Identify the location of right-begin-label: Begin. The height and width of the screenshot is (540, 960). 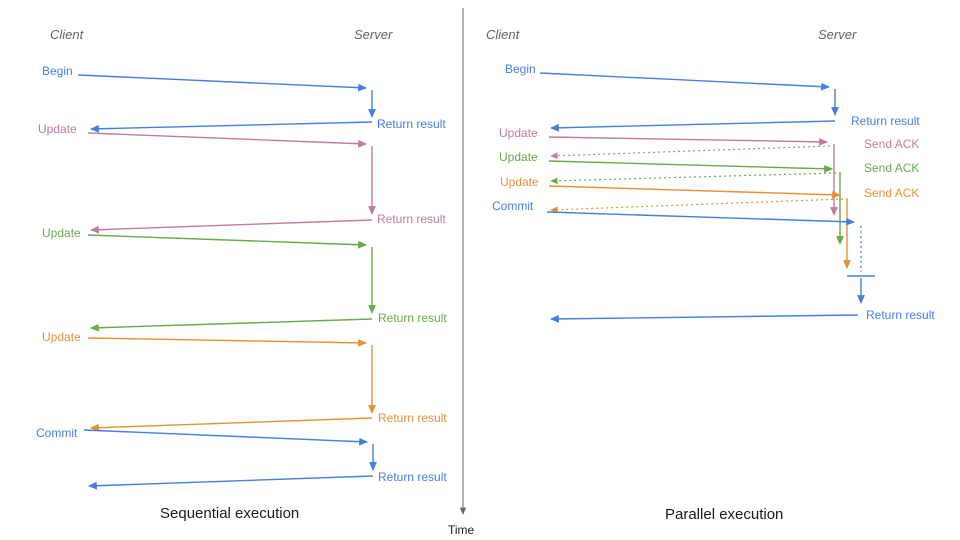
(520, 69).